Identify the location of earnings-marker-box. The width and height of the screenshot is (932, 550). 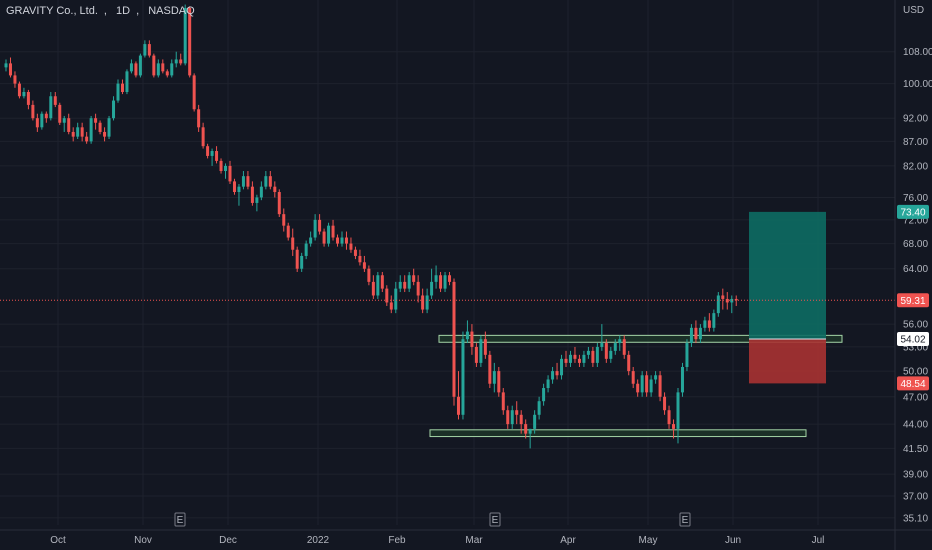
(685, 519).